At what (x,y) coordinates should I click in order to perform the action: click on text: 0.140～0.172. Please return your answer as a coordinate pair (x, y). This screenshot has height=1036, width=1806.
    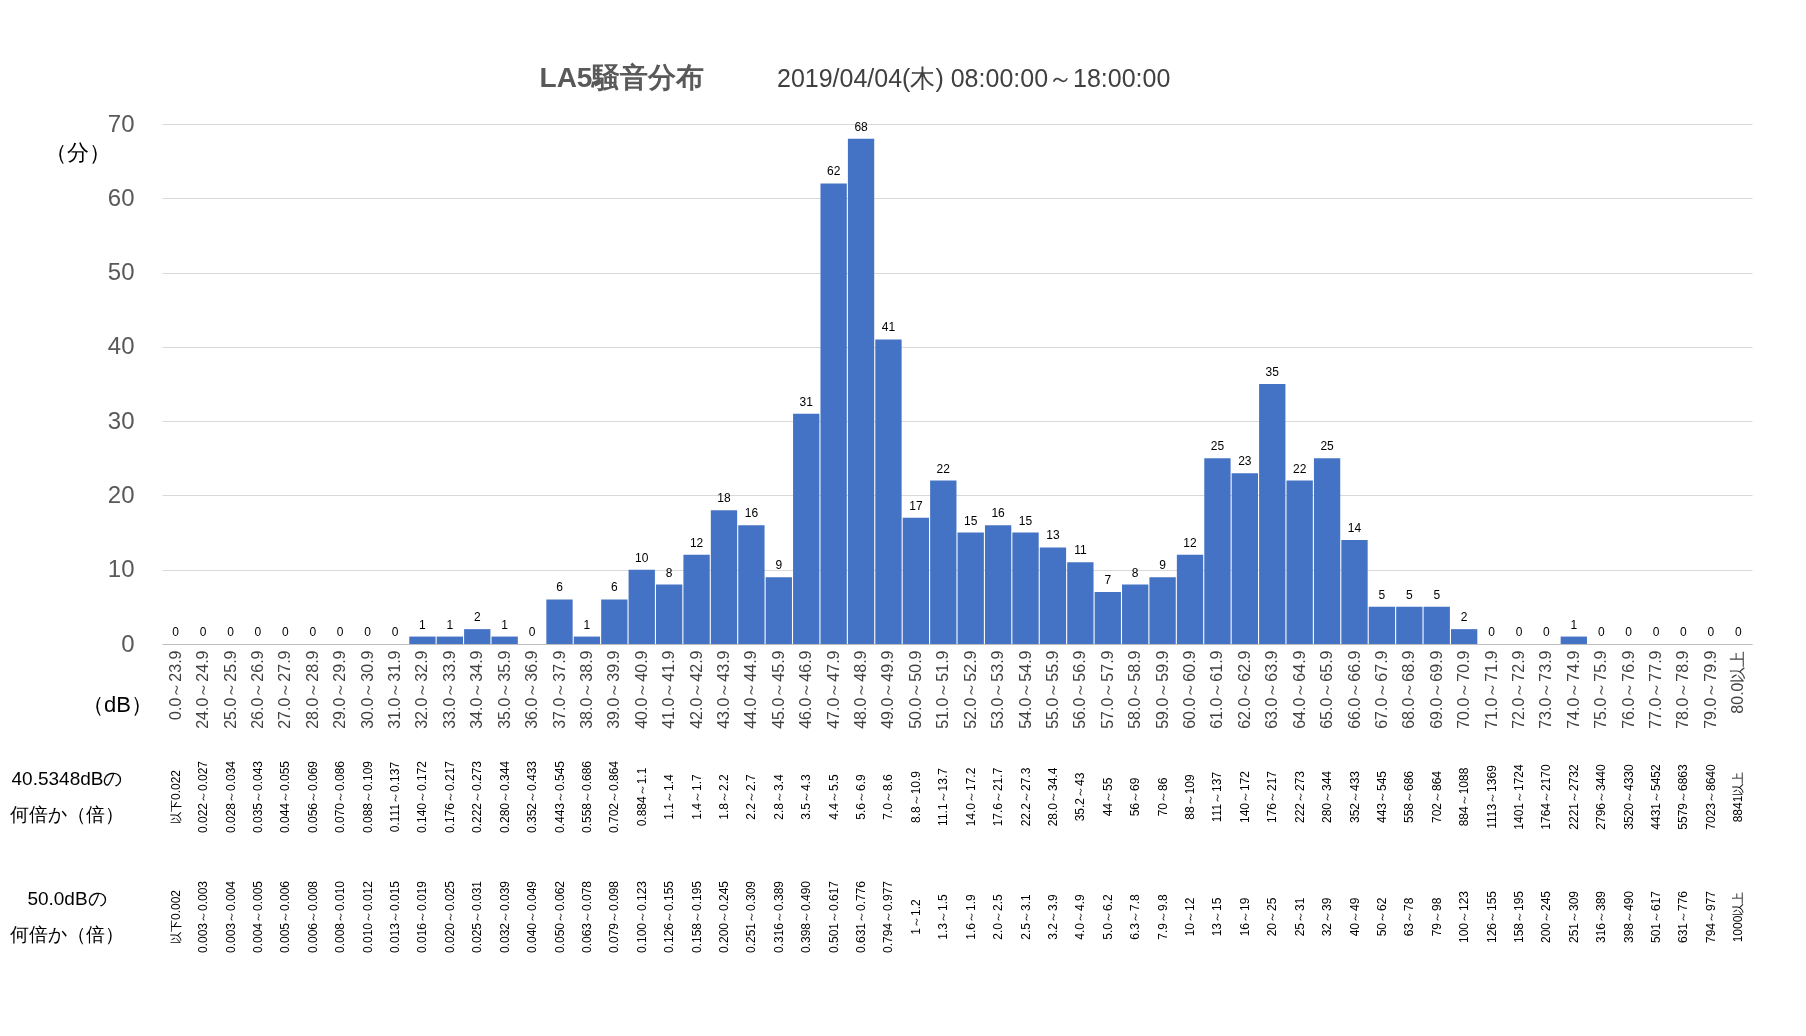
    Looking at the image, I should click on (422, 797).